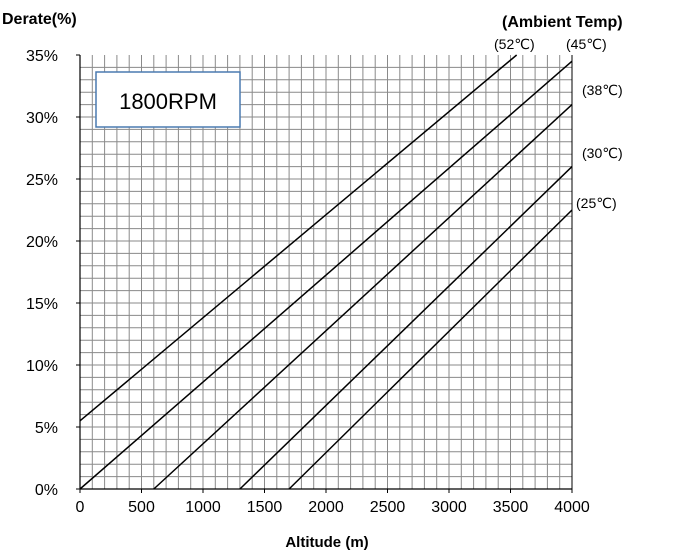 Image resolution: width=693 pixels, height=554 pixels. I want to click on rpm-annotation: 1800RPM, so click(168, 101).